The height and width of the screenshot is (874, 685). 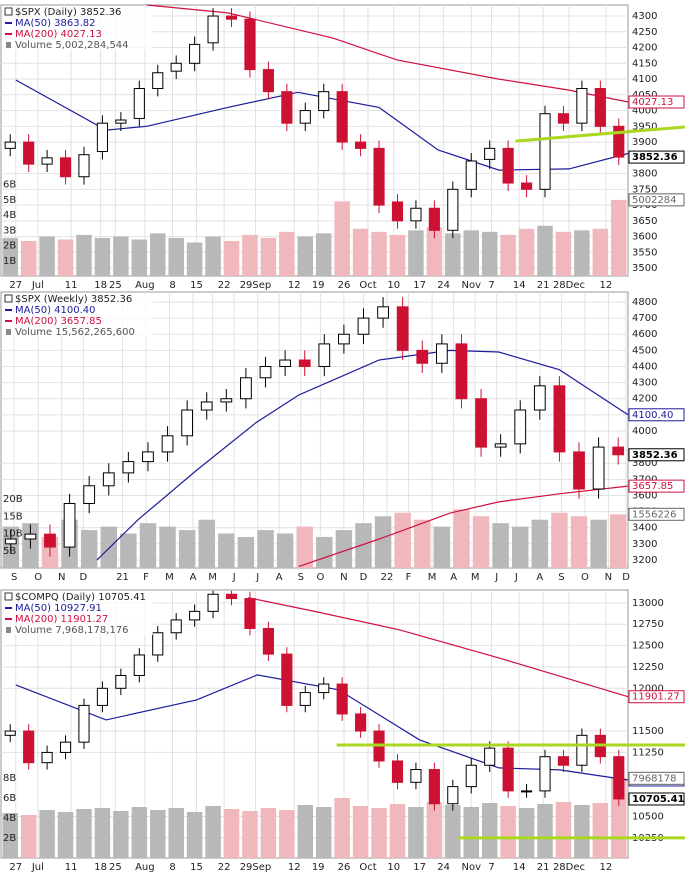 What do you see at coordinates (561, 577) in the screenshot?
I see `x-tick-label: S` at bounding box center [561, 577].